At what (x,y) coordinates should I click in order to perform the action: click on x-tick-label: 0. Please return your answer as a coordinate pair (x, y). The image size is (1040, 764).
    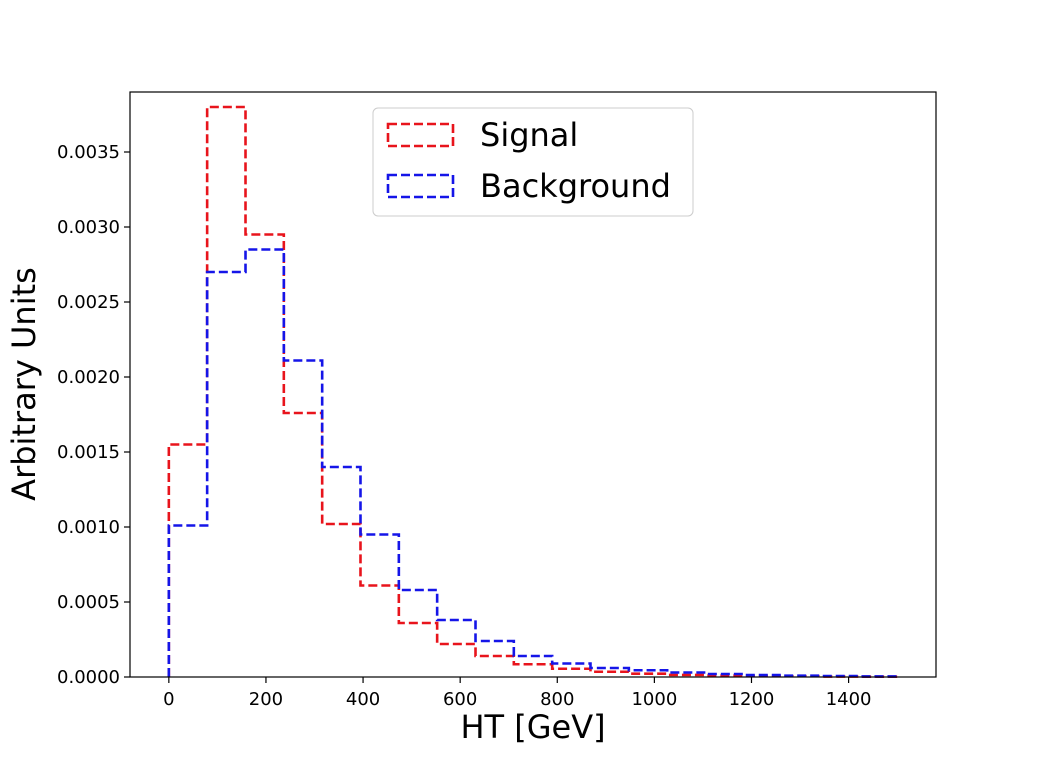
    Looking at the image, I should click on (168, 699).